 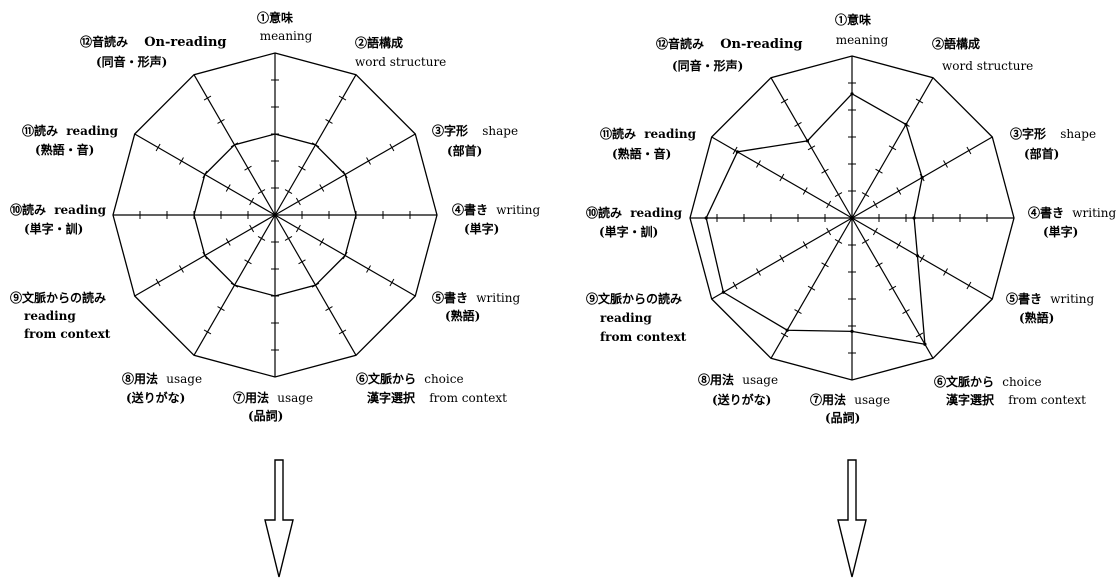 I want to click on left-label-4: ④書き writing, so click(x=496, y=209).